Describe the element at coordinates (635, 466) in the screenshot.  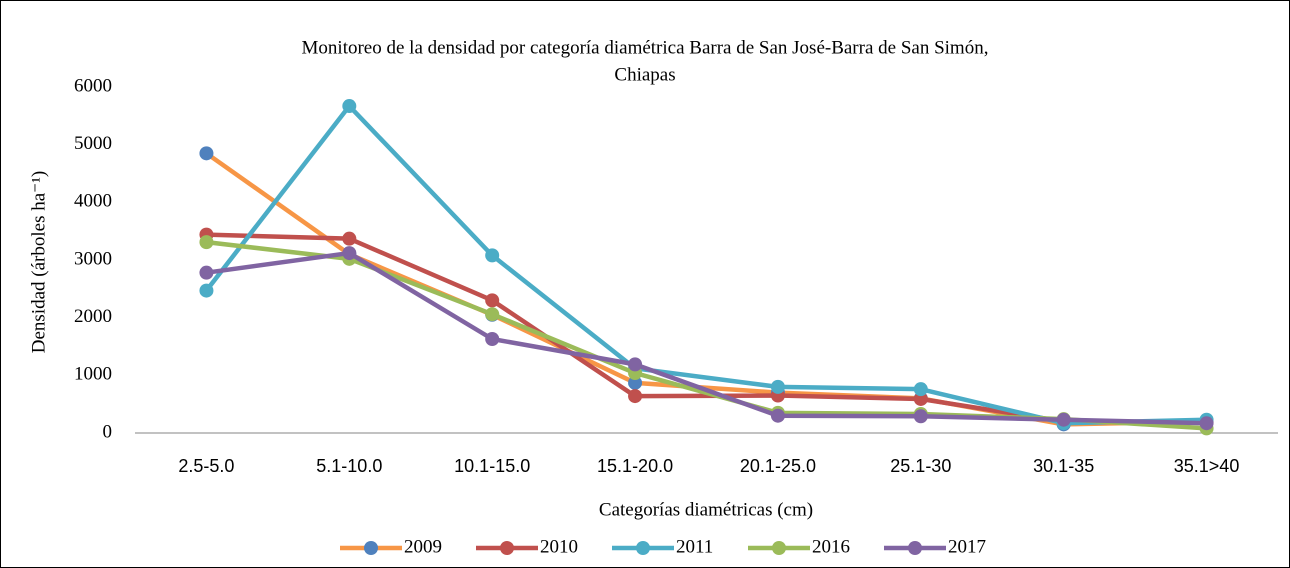
I see `x-tick-label: 15.1-20.0` at that location.